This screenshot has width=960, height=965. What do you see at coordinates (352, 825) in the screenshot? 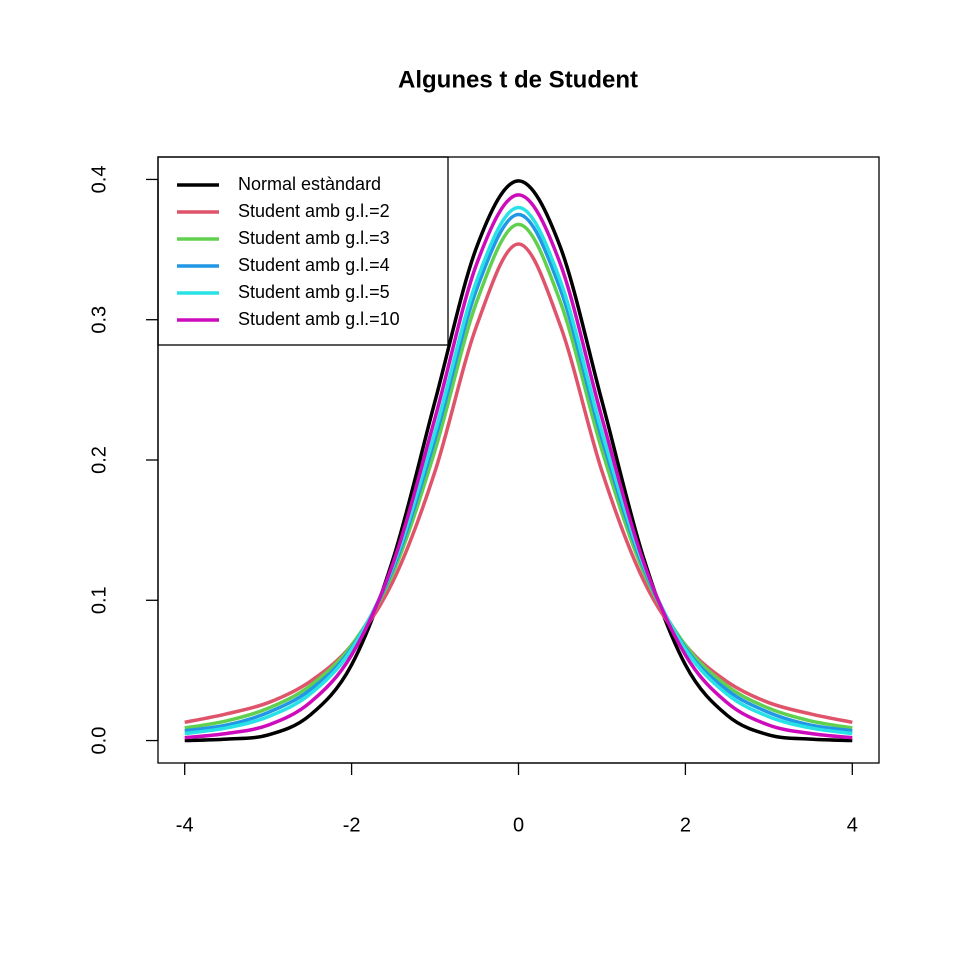
I see `x-tick-label: -2` at bounding box center [352, 825].